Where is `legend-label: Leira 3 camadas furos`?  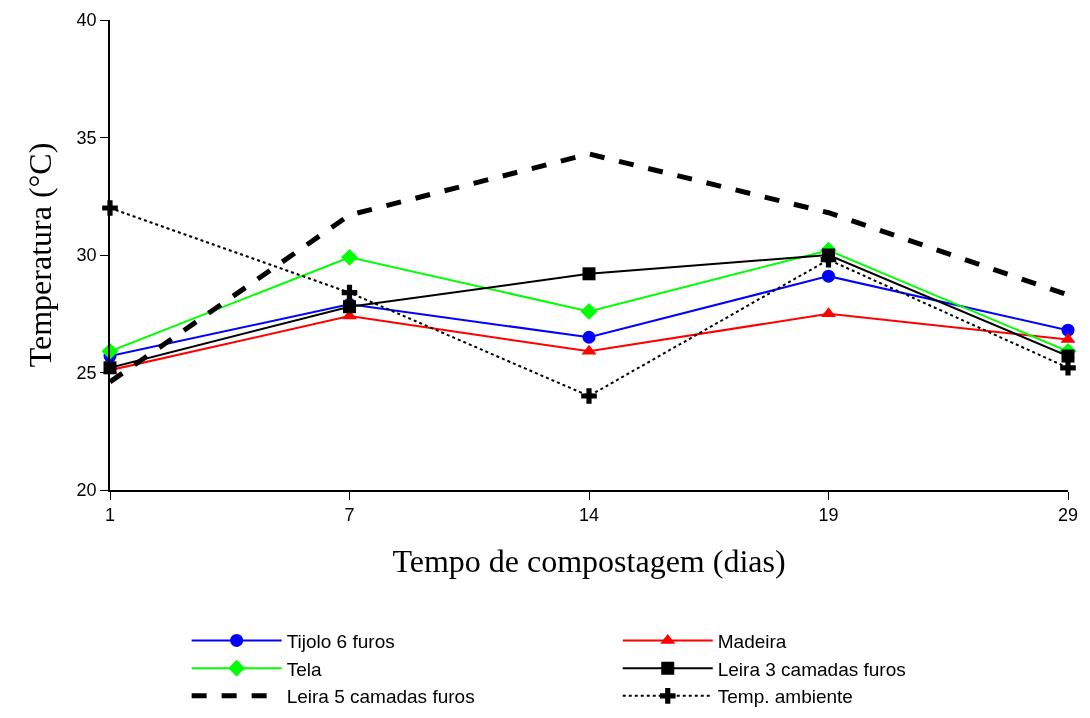
legend-label: Leira 3 camadas furos is located at coordinates (811, 669).